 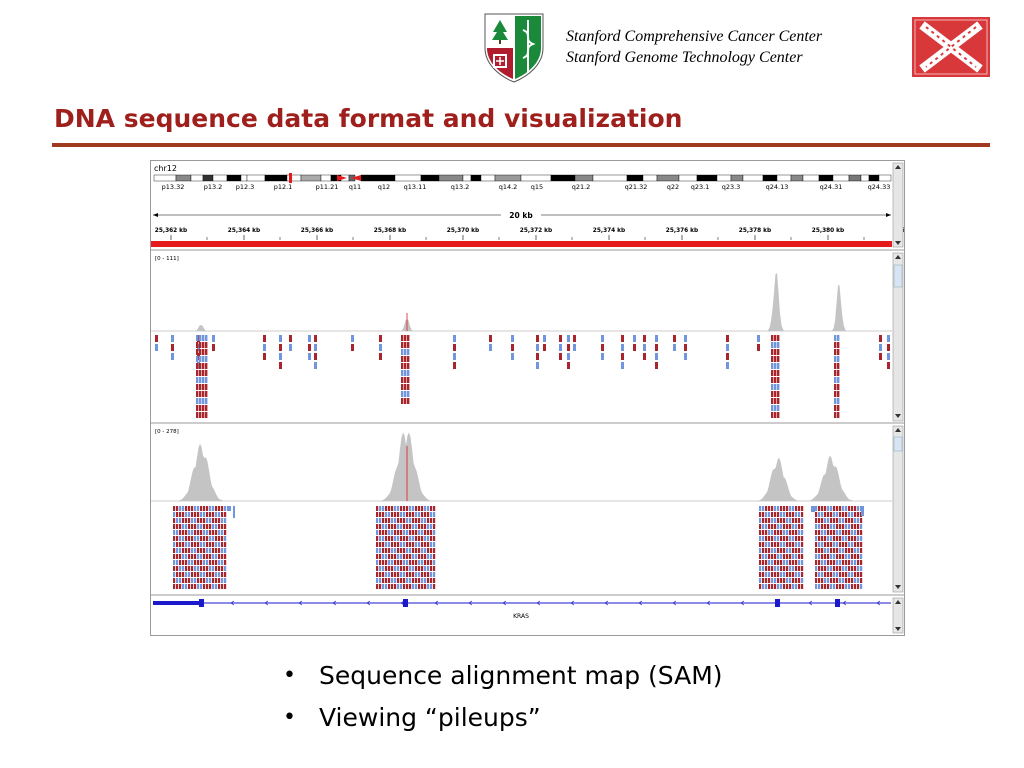 I want to click on gene-track-scrollbar, so click(x=898, y=615).